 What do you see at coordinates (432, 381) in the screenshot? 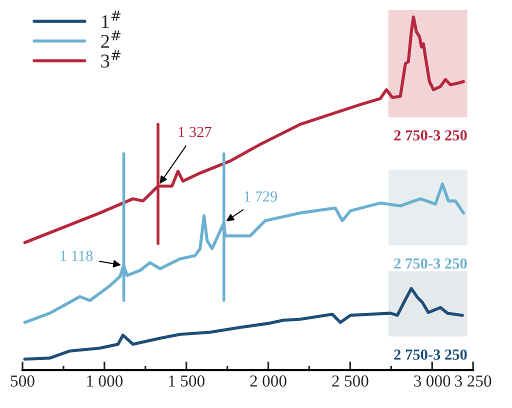
I see `x-tick-label: 3 000` at bounding box center [432, 381].